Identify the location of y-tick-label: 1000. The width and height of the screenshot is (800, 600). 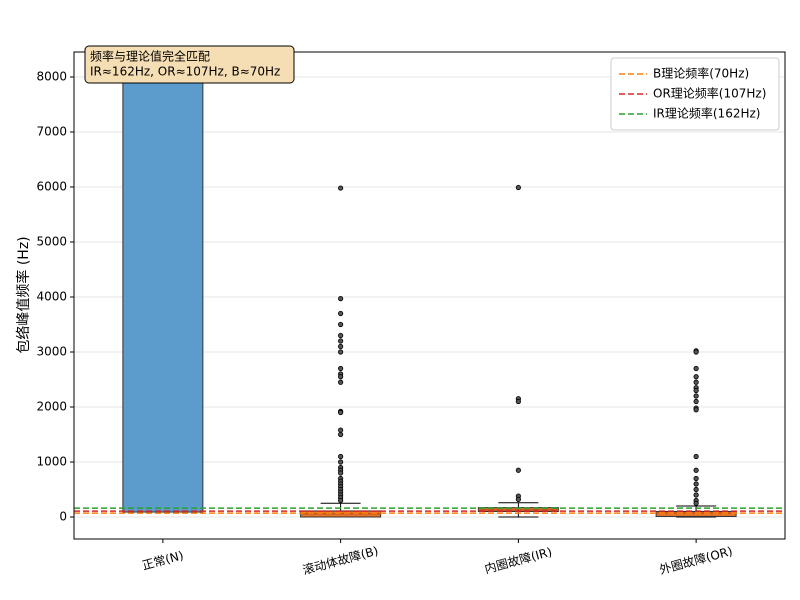
(51, 461).